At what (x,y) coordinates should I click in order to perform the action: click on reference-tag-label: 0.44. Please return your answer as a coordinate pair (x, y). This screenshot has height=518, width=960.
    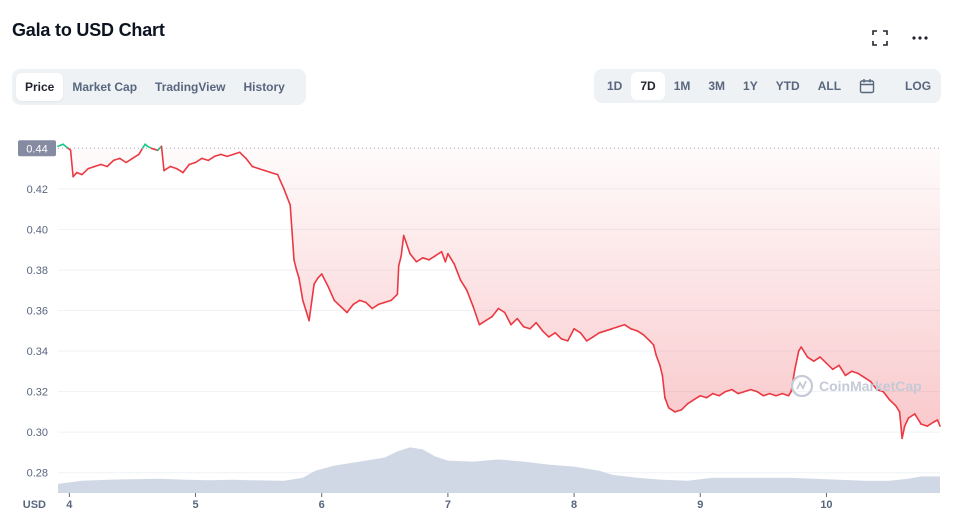
    Looking at the image, I should click on (36, 149).